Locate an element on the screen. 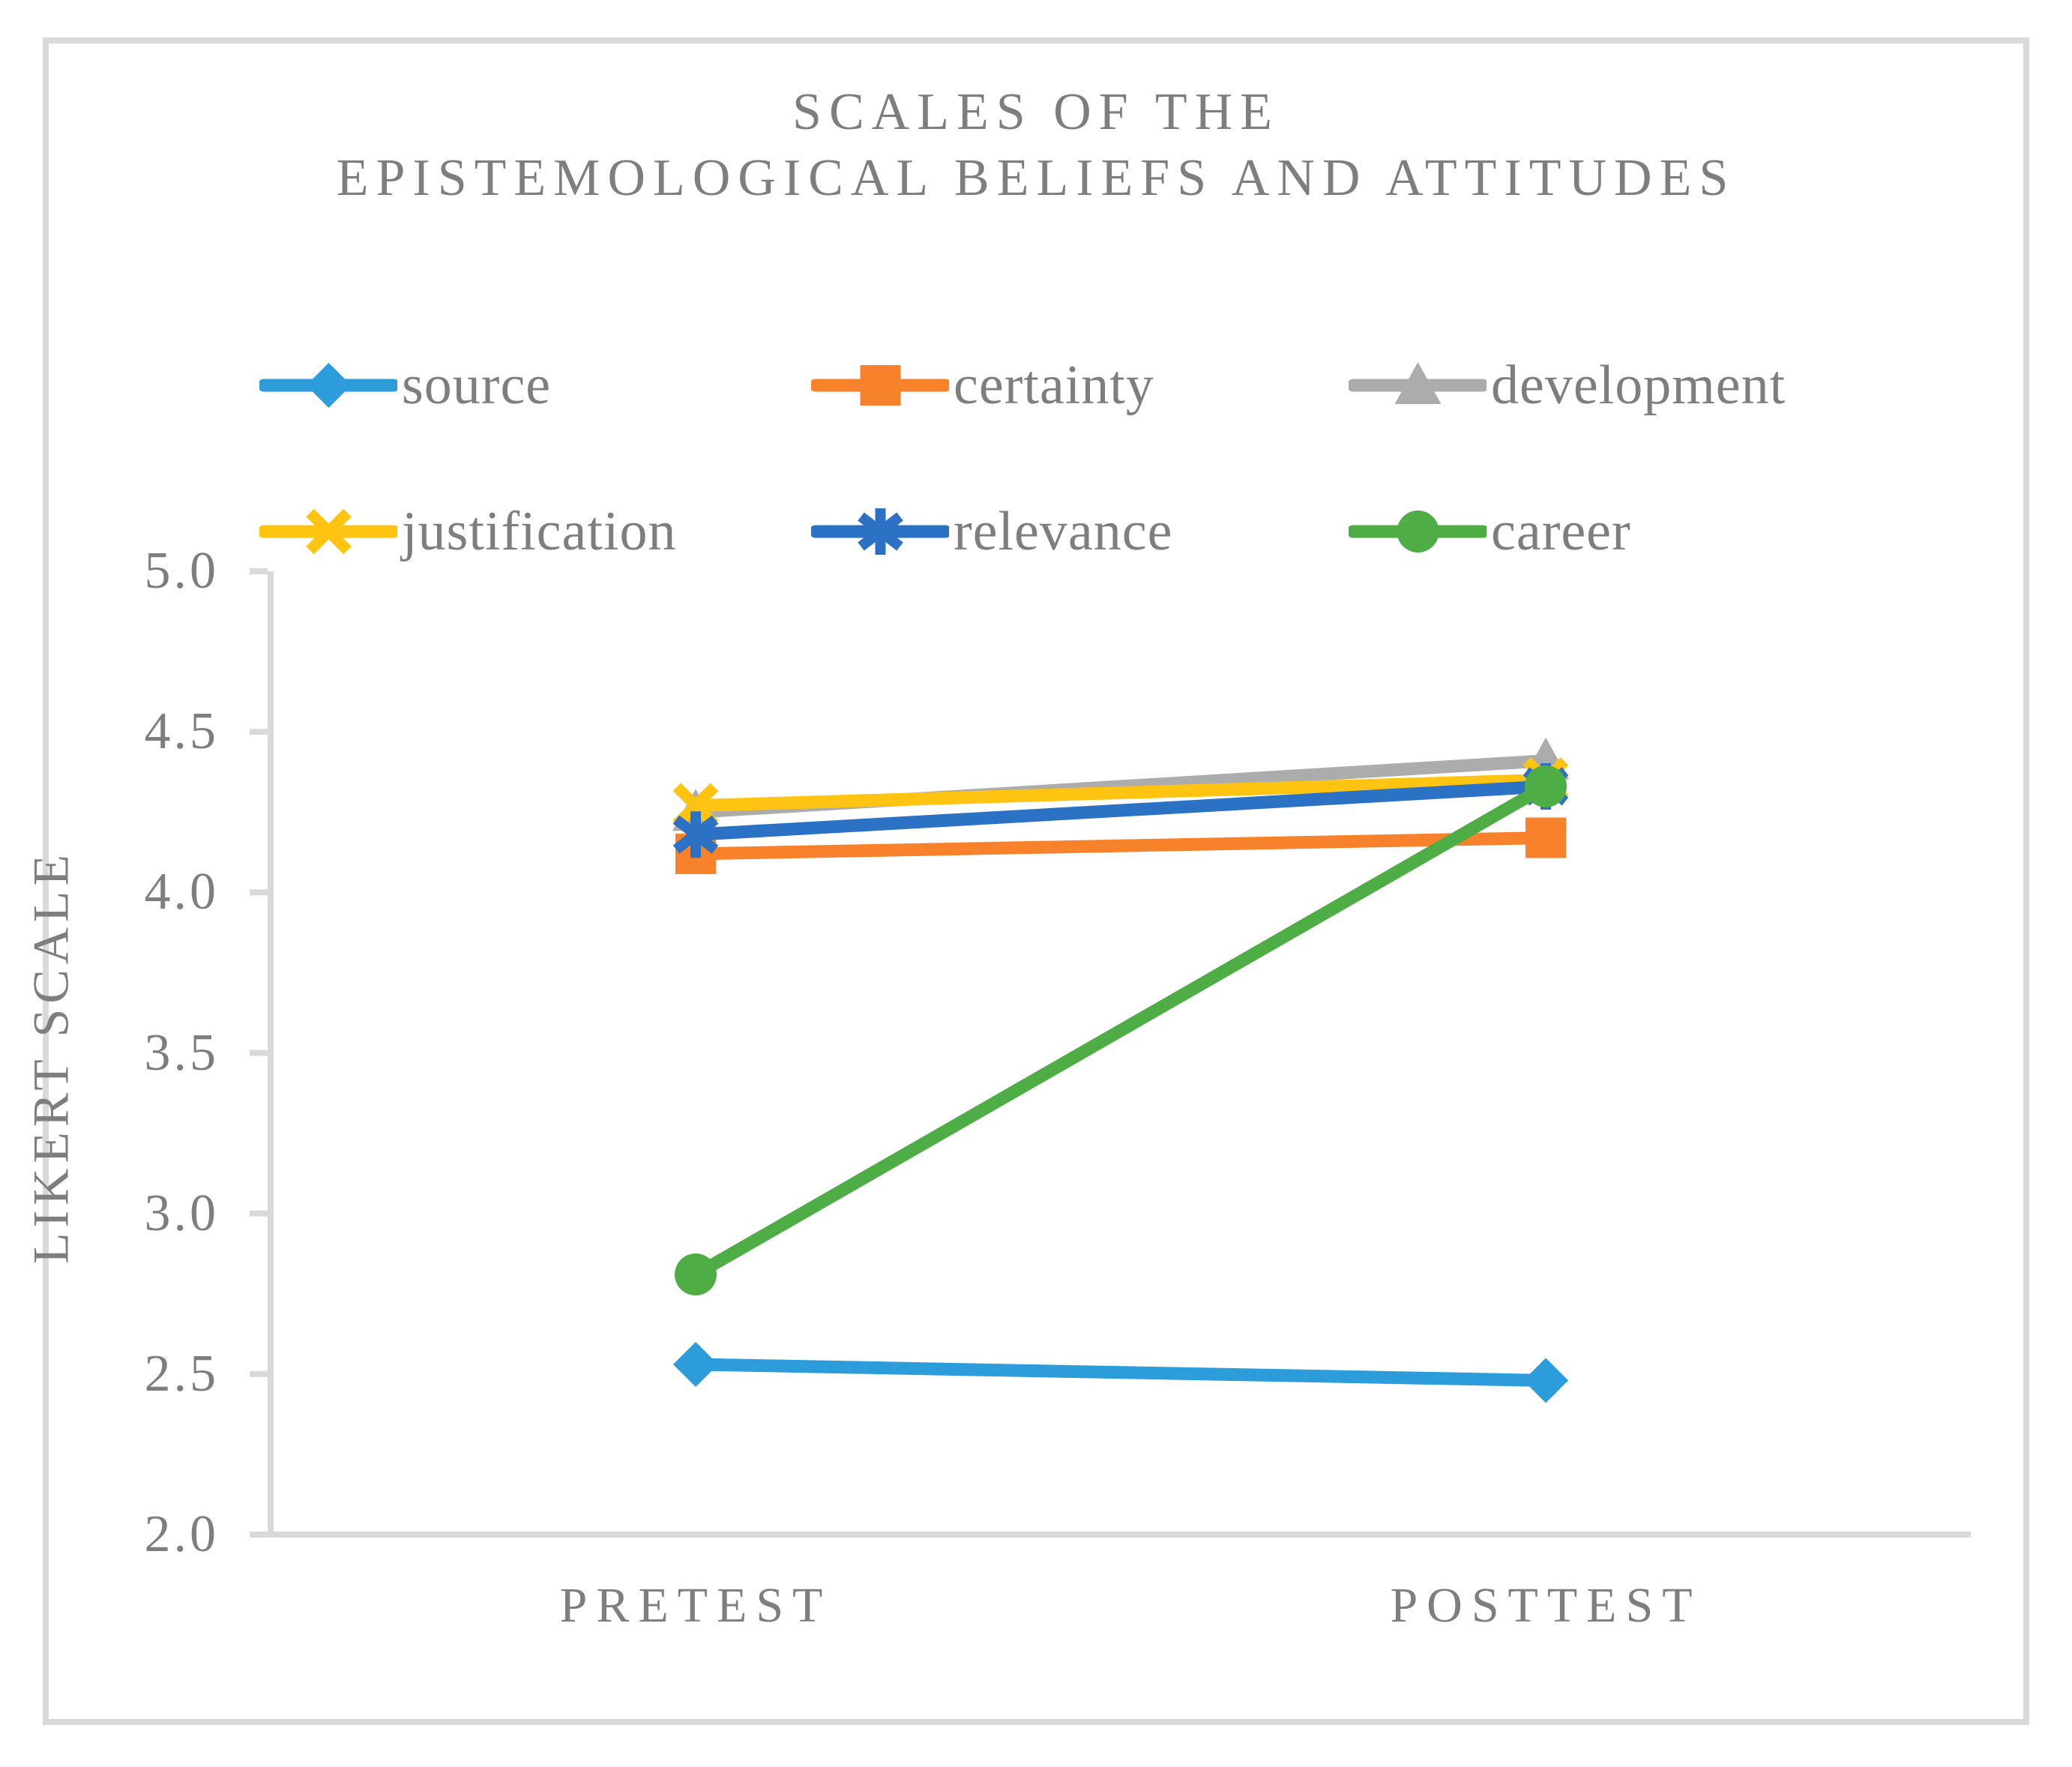  marker-justification-pretest is located at coordinates (696, 806).